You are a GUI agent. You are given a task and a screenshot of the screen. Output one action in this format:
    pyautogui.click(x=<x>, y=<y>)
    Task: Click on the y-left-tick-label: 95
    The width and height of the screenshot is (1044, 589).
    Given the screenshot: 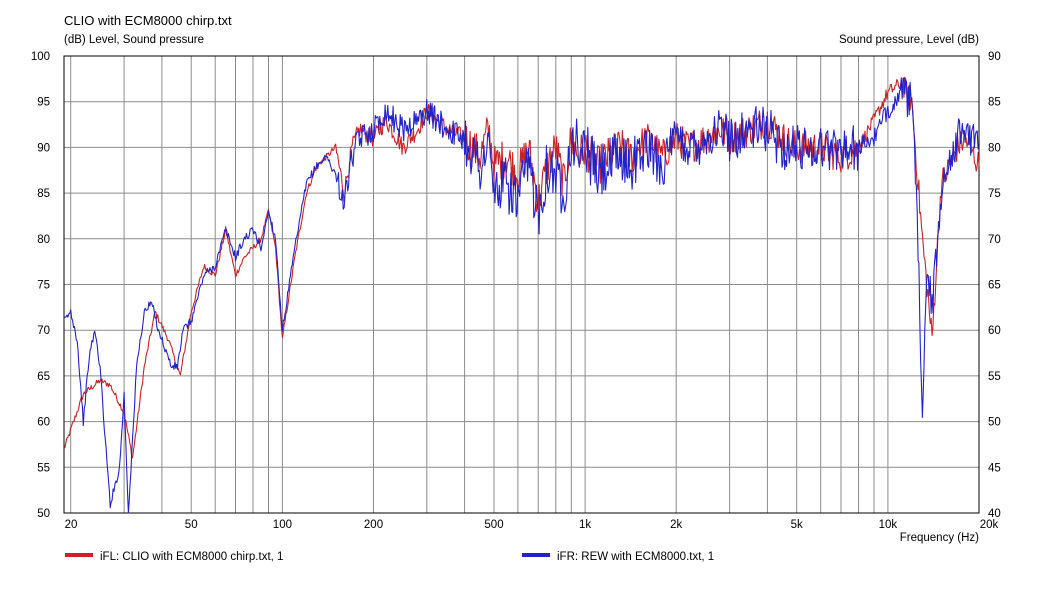 What is the action you would take?
    pyautogui.click(x=43, y=103)
    